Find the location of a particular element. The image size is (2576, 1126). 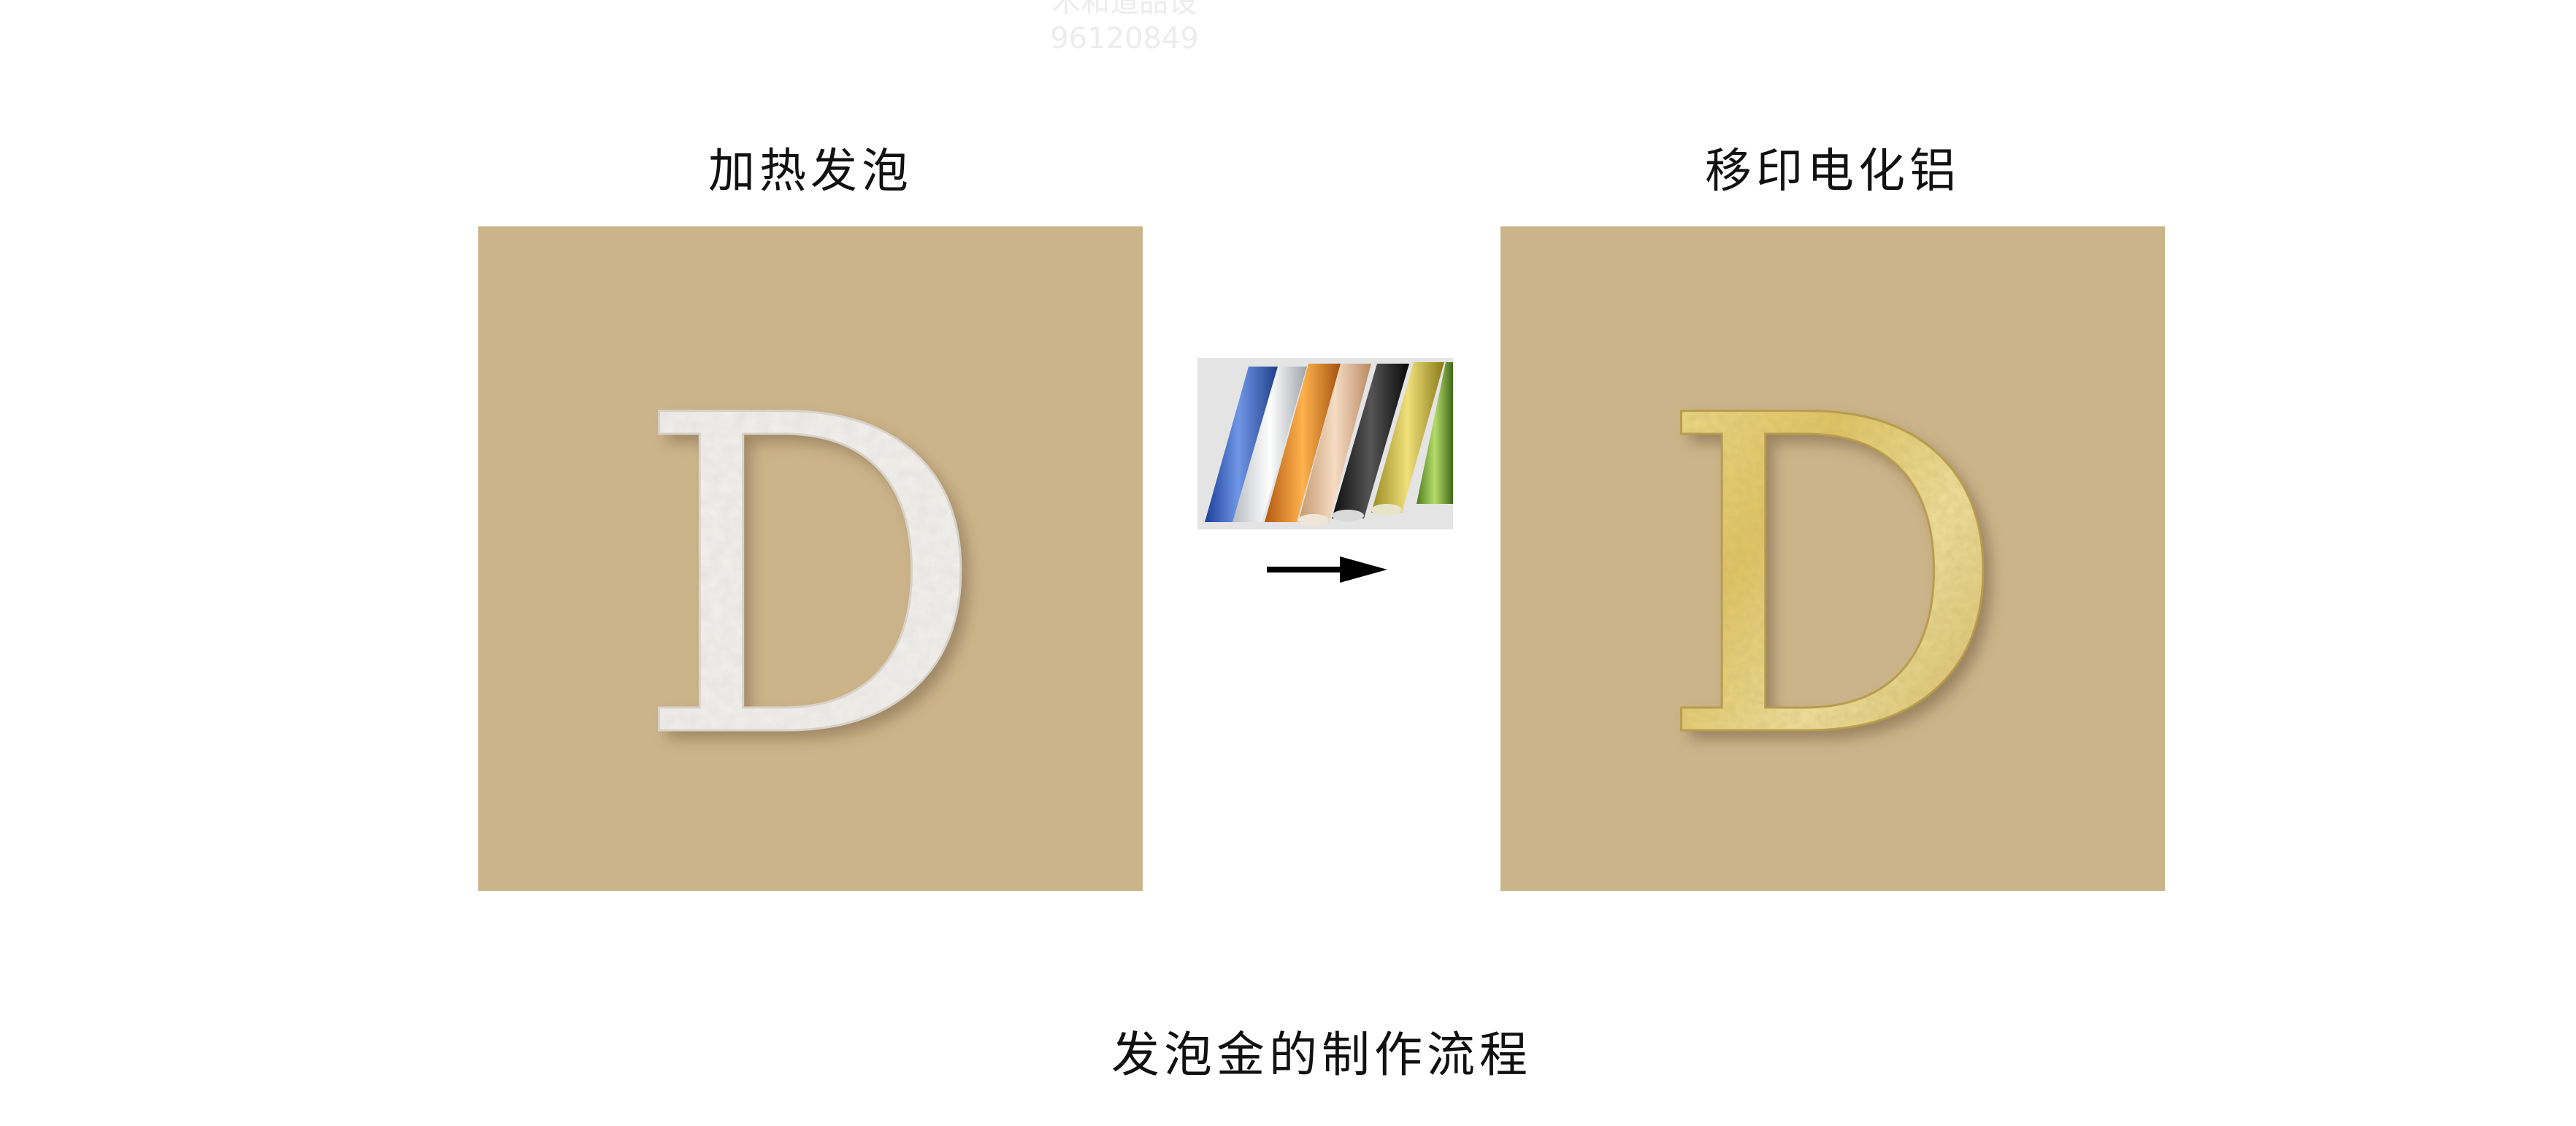

diagram-caption: 发泡金的制作流程 is located at coordinates (1321, 1055).